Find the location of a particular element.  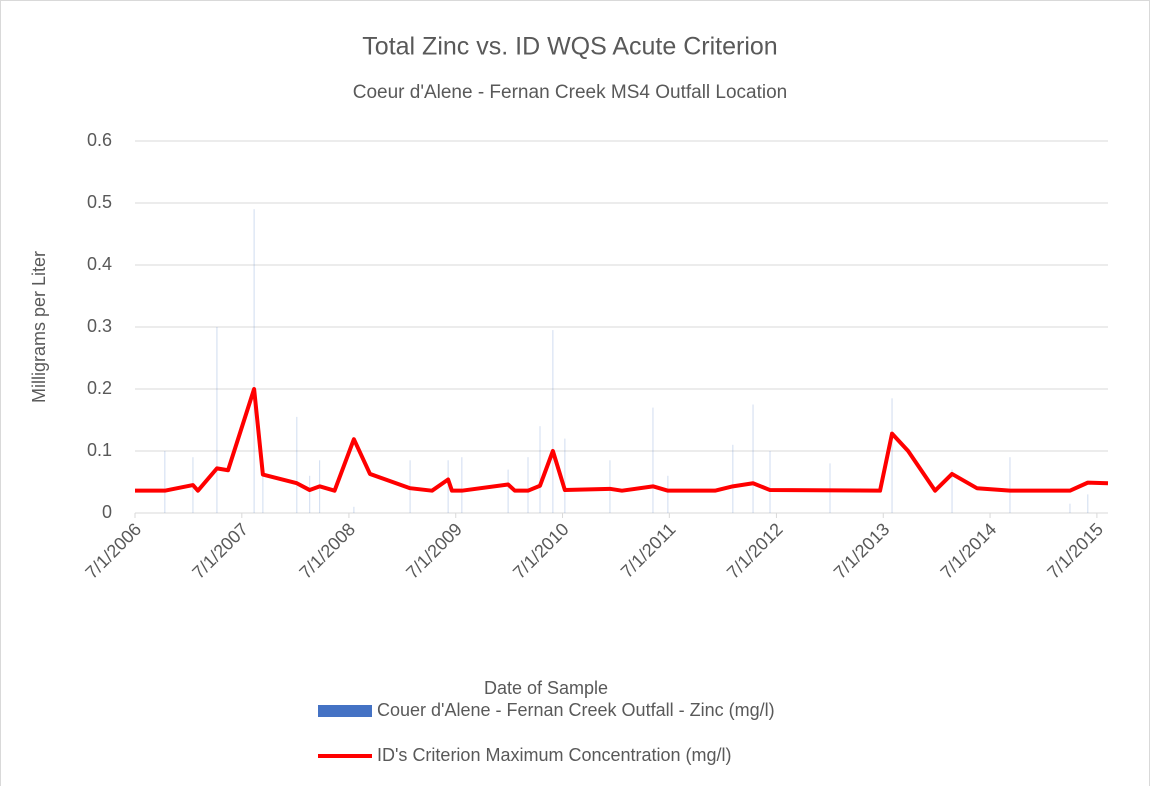

line is located at coordinates (622, 440).